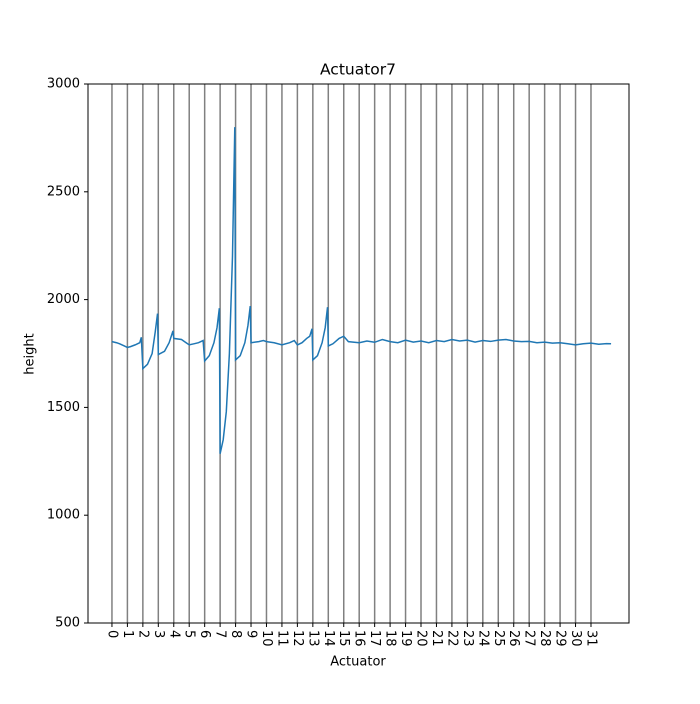  Describe the element at coordinates (251, 634) in the screenshot. I see `x-tick-label: 9` at that location.